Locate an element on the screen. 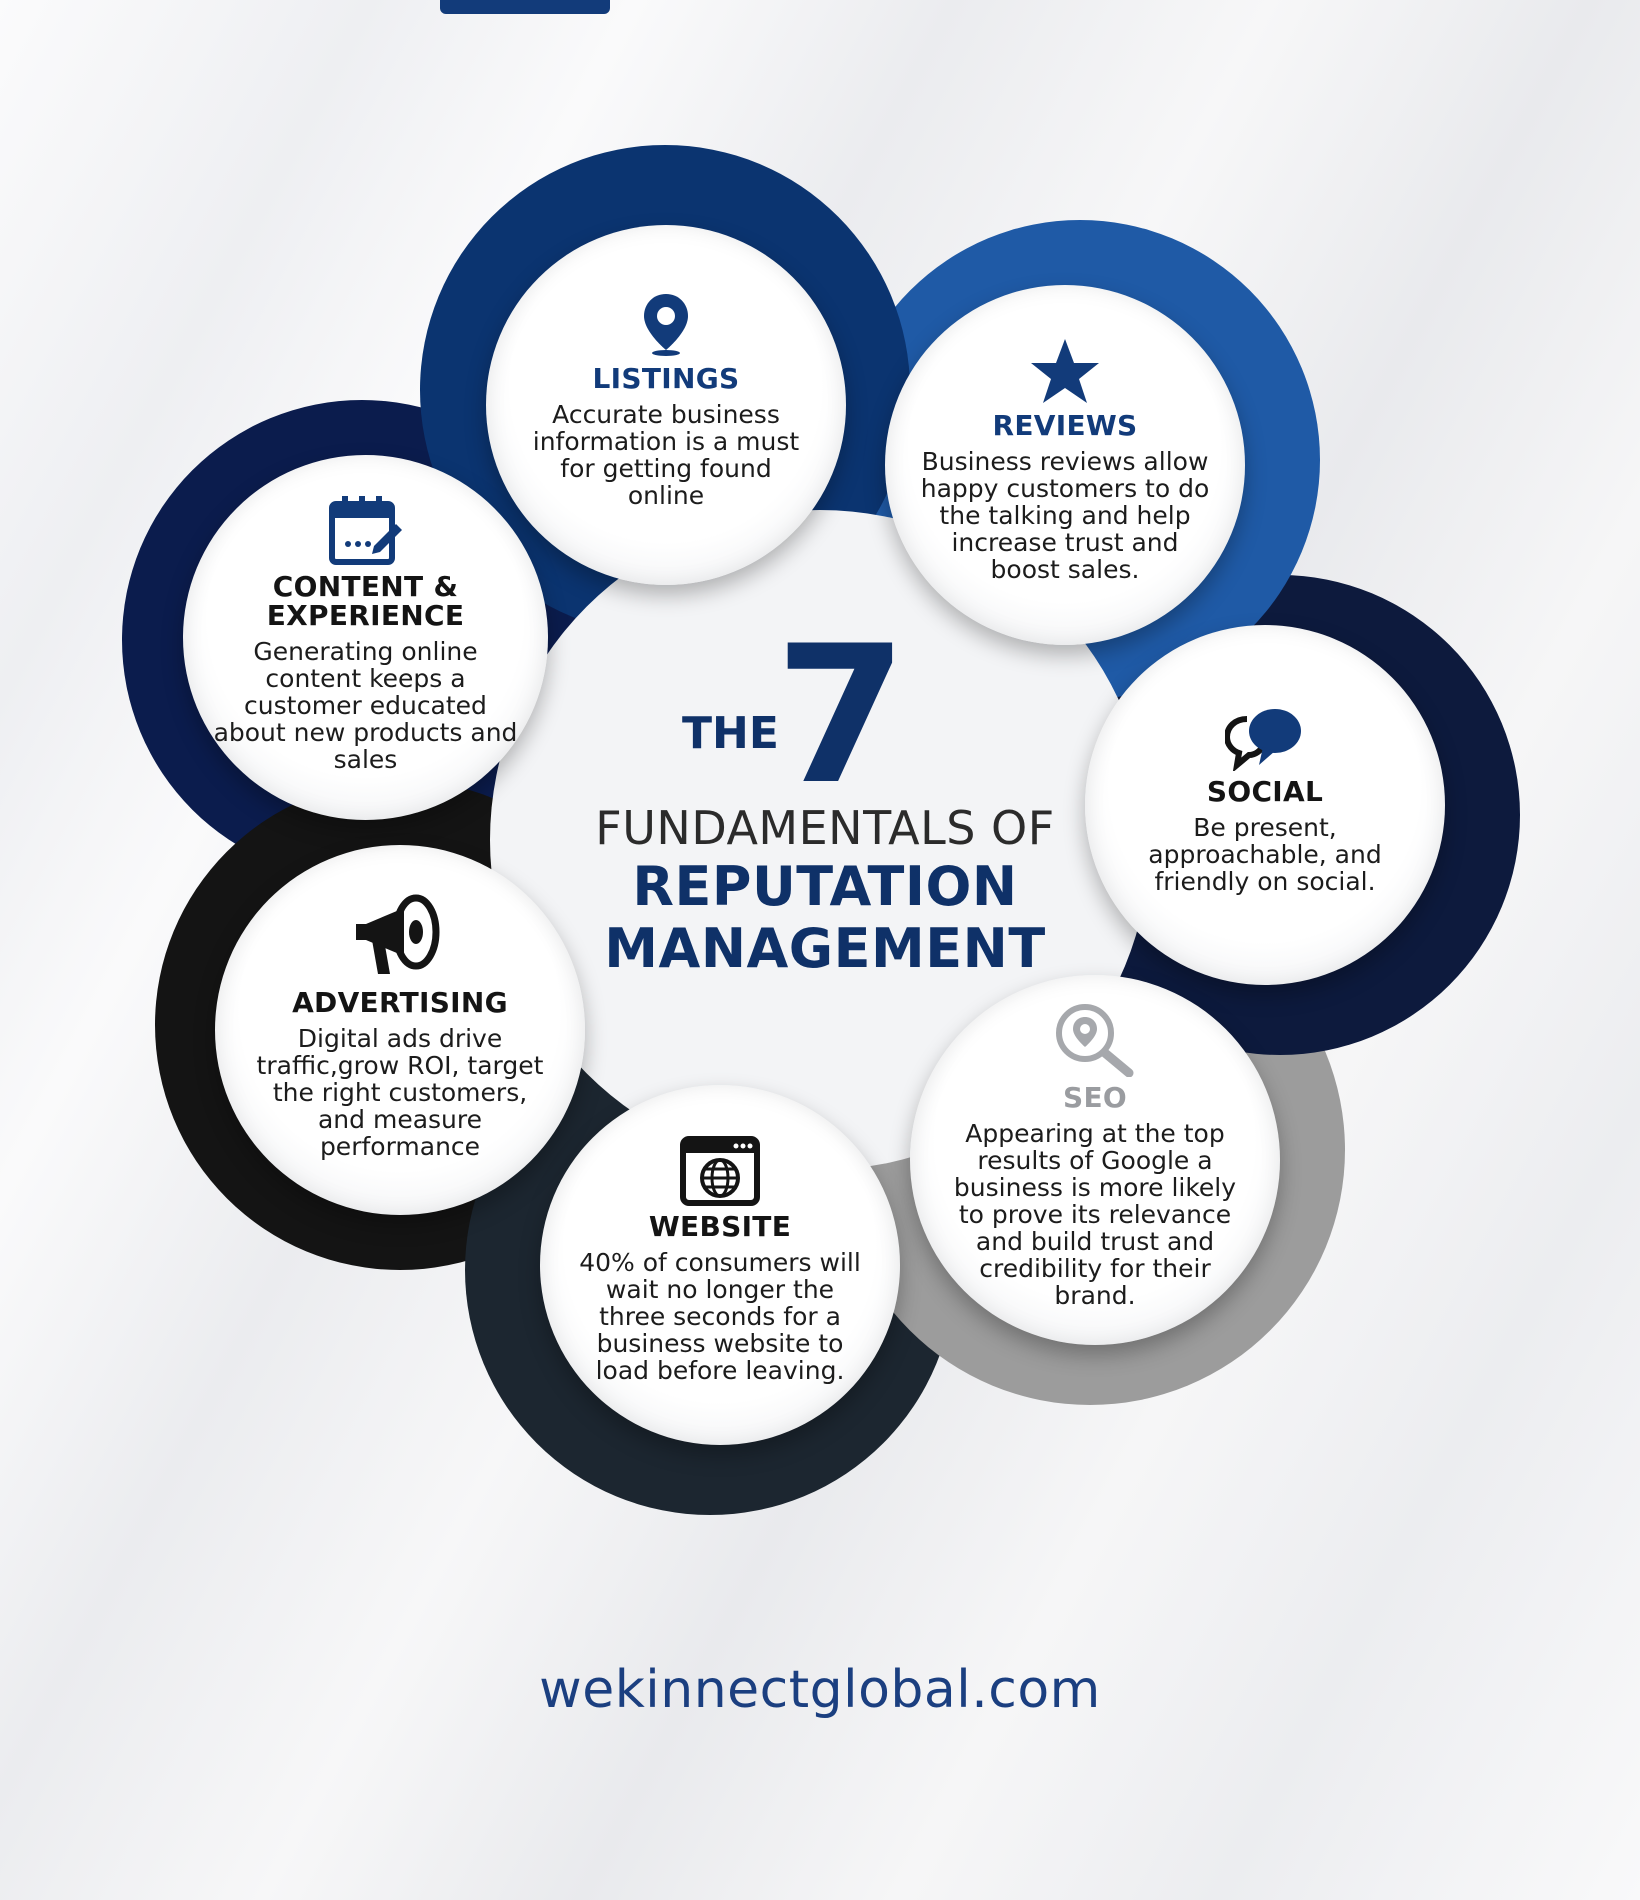  chat-bubbles-icon is located at coordinates (1263, 740).